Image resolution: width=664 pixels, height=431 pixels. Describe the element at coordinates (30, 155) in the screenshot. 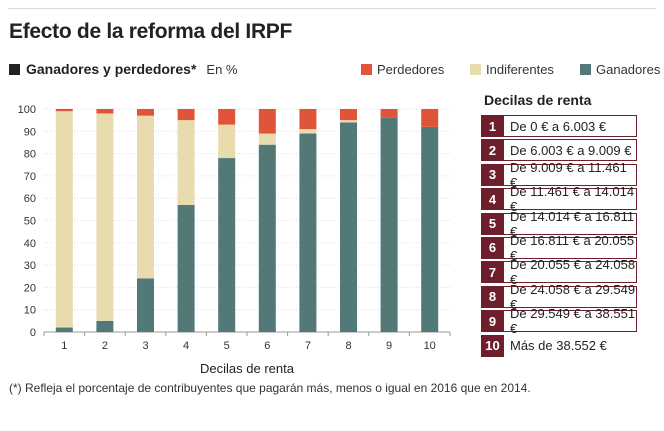

I see `y-tick-label: 80` at that location.